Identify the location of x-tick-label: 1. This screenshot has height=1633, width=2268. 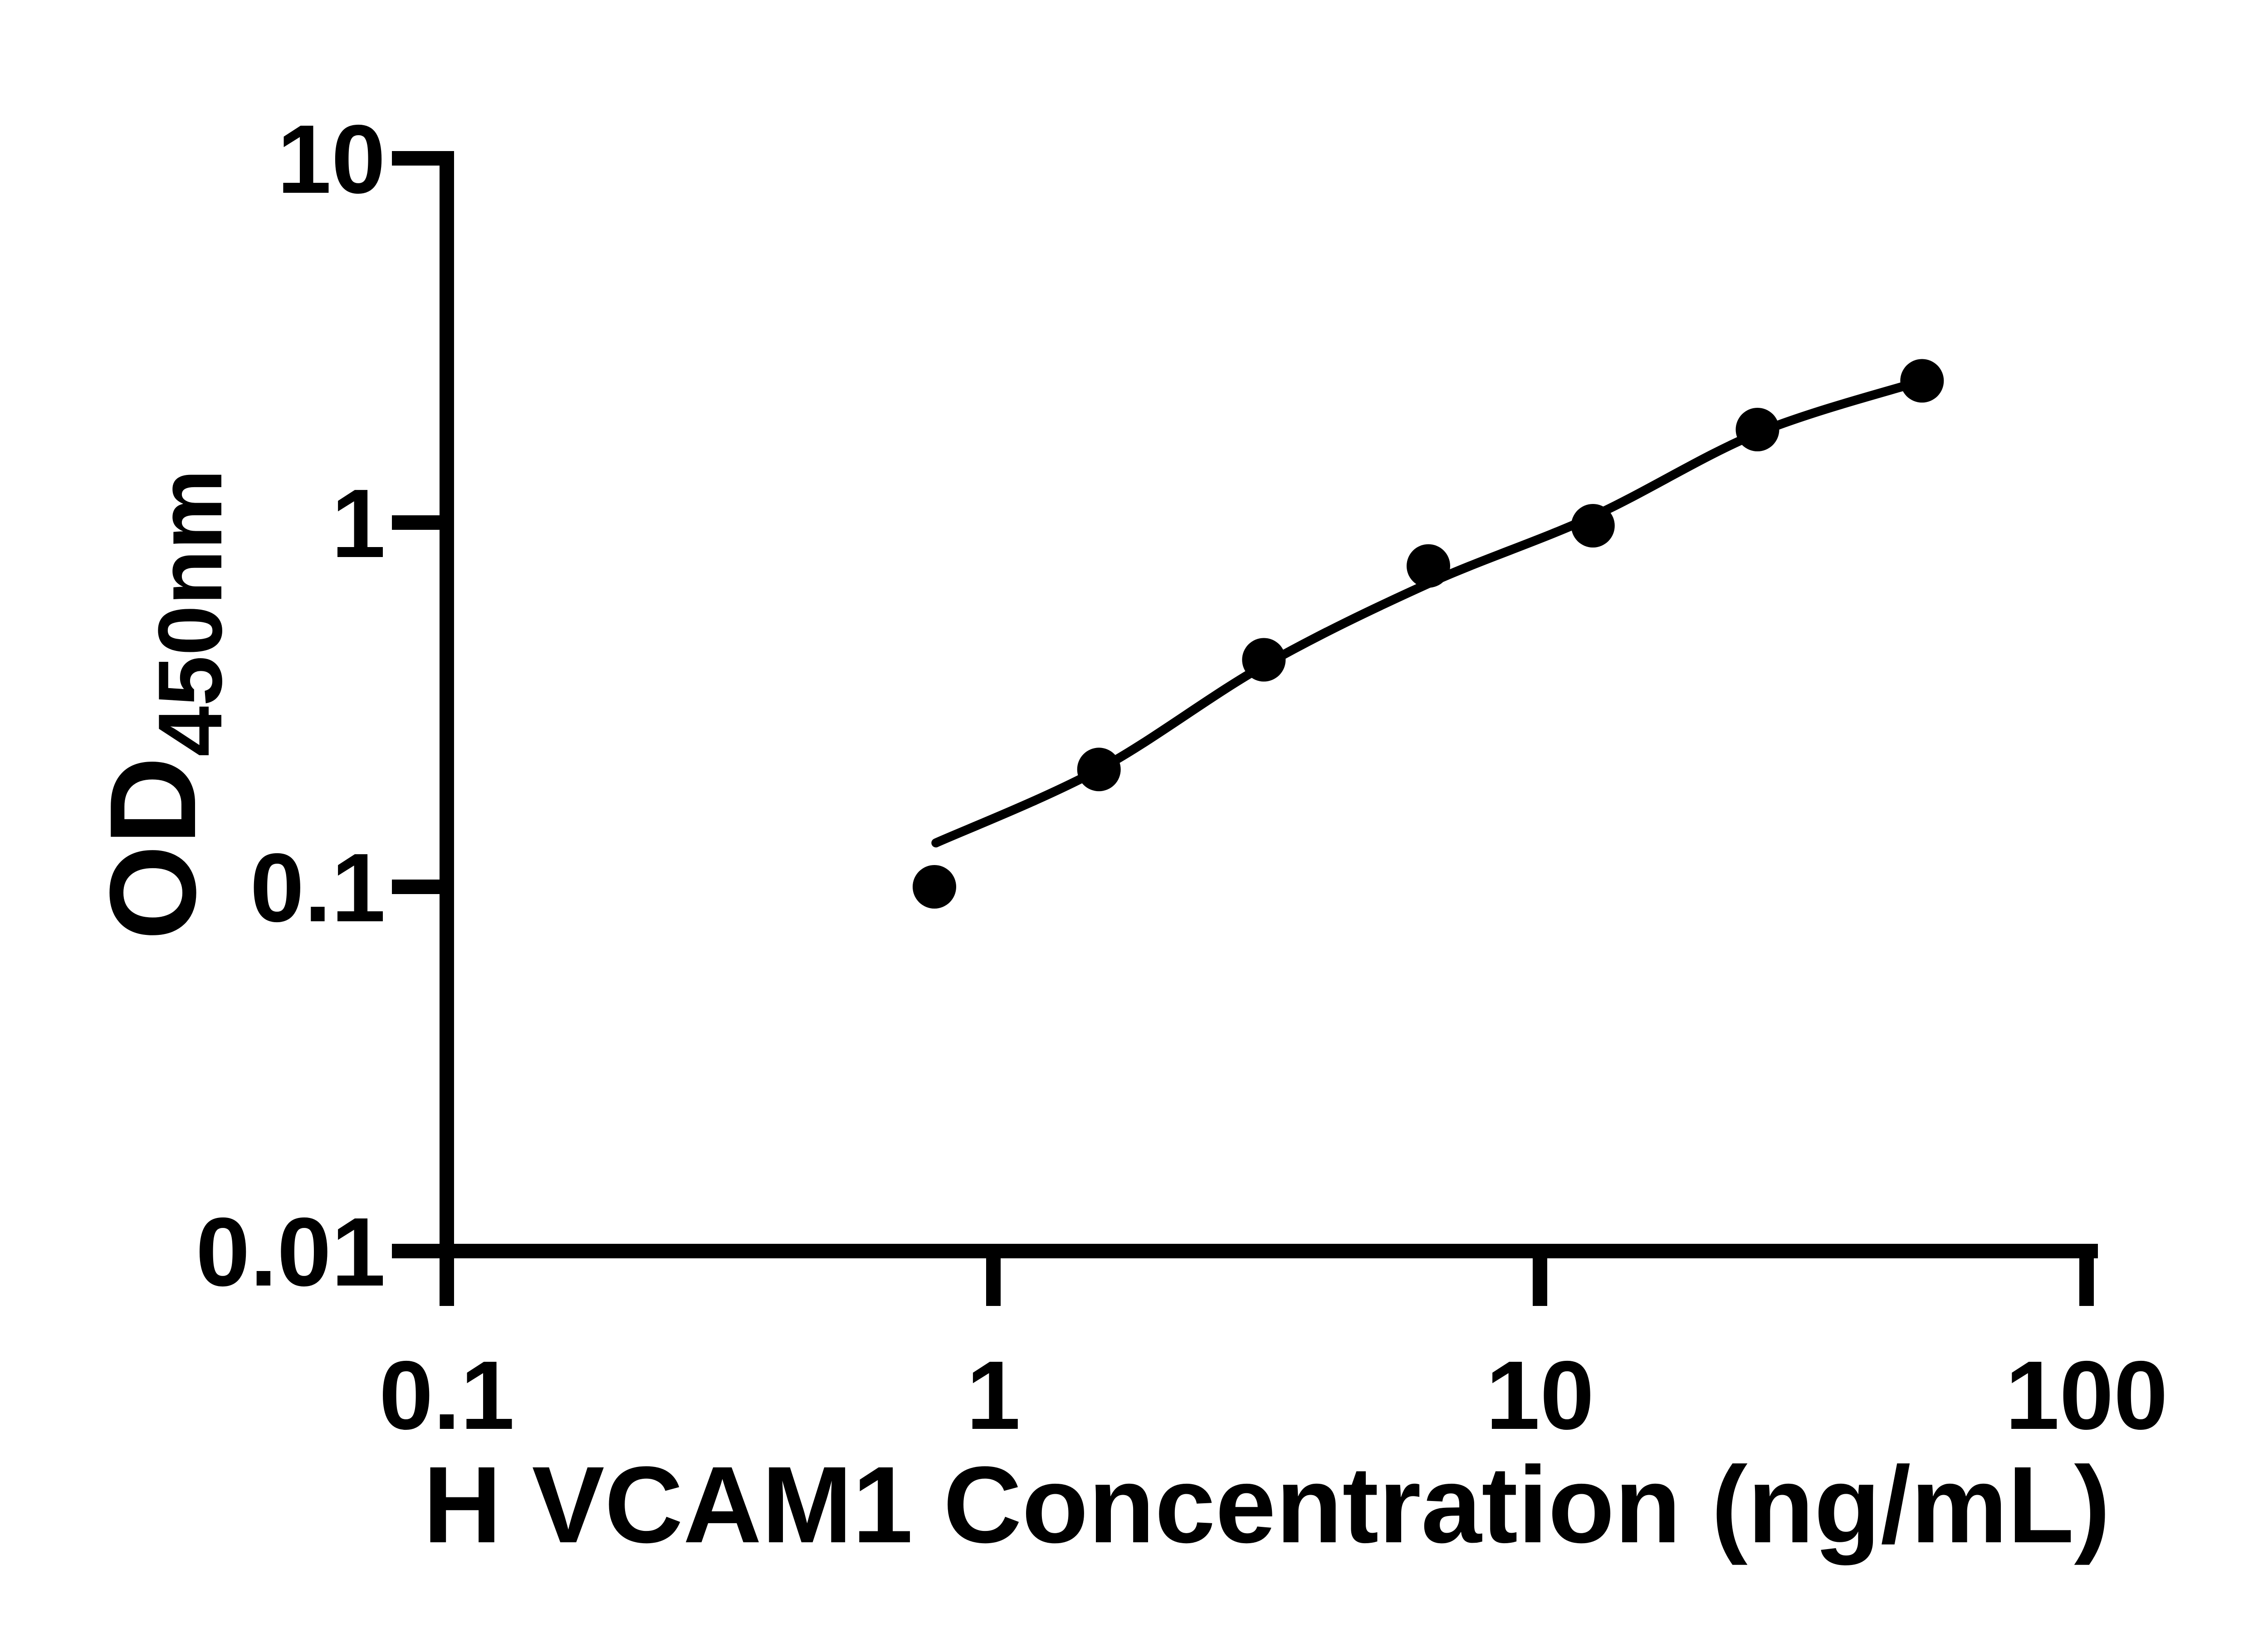
(994, 1395).